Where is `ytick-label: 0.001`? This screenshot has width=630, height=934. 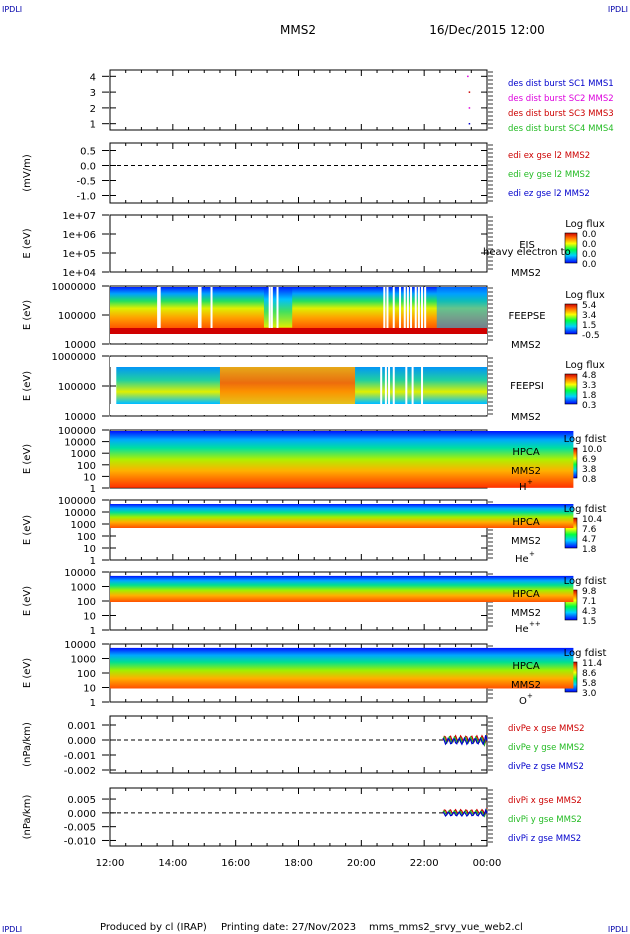
ytick-label: 0.001 is located at coordinates (81, 726).